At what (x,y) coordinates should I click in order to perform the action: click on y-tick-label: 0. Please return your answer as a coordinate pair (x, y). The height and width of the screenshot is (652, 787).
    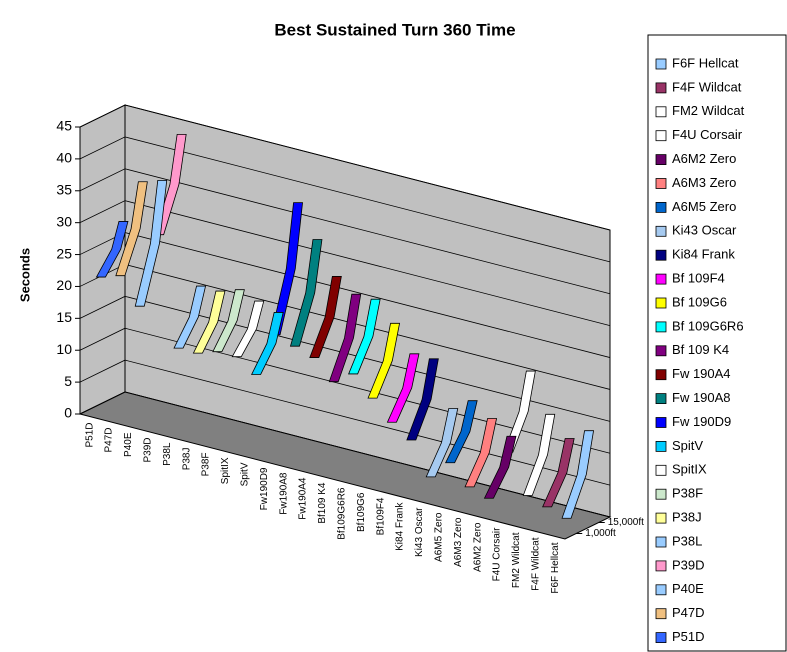
    Looking at the image, I should click on (68, 413).